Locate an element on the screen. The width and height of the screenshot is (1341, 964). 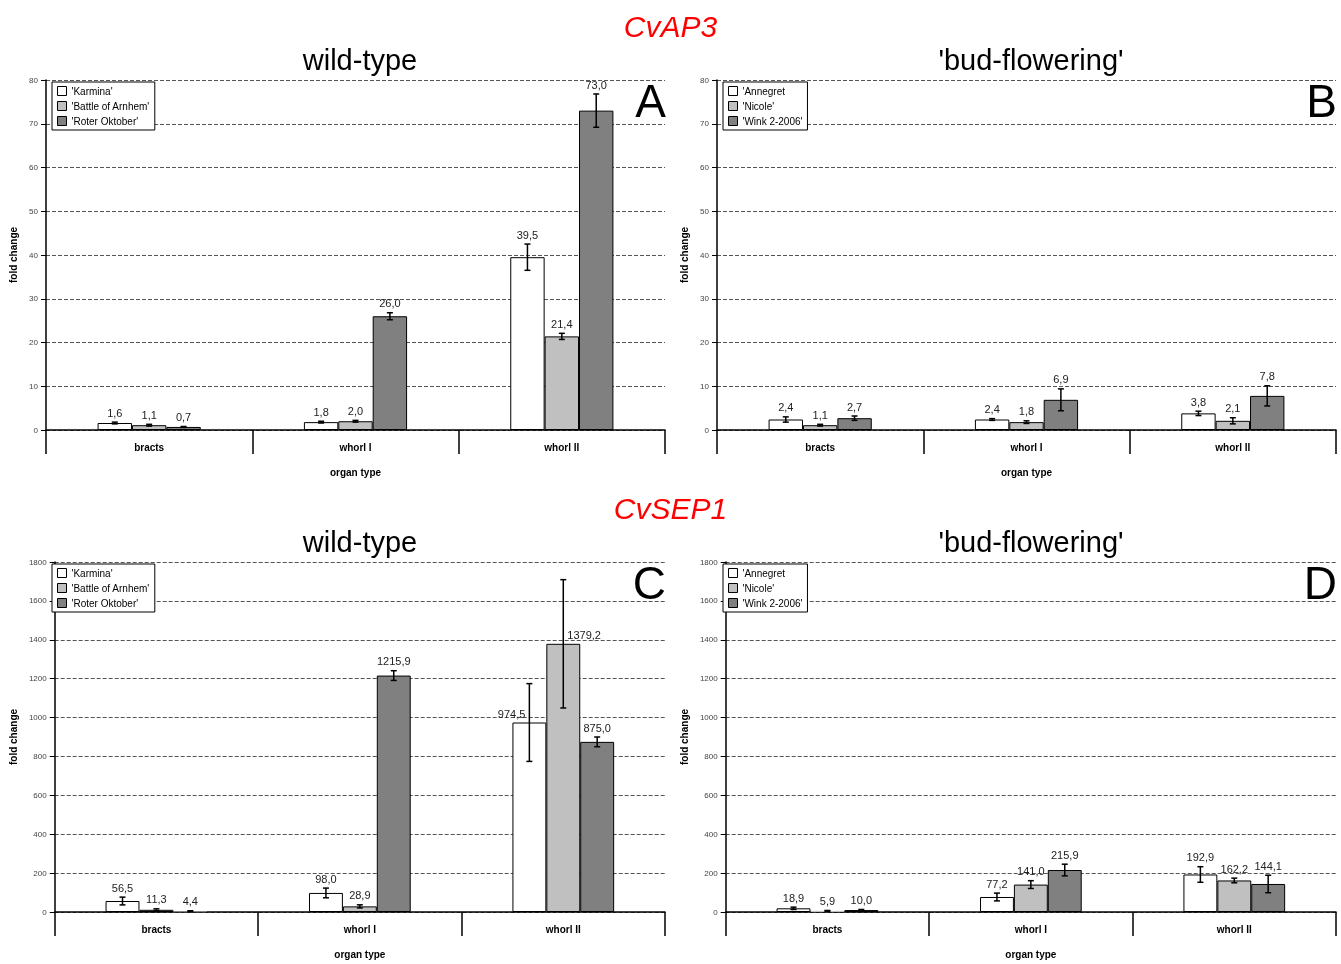
data-label: 77,2 is located at coordinates (997, 883).